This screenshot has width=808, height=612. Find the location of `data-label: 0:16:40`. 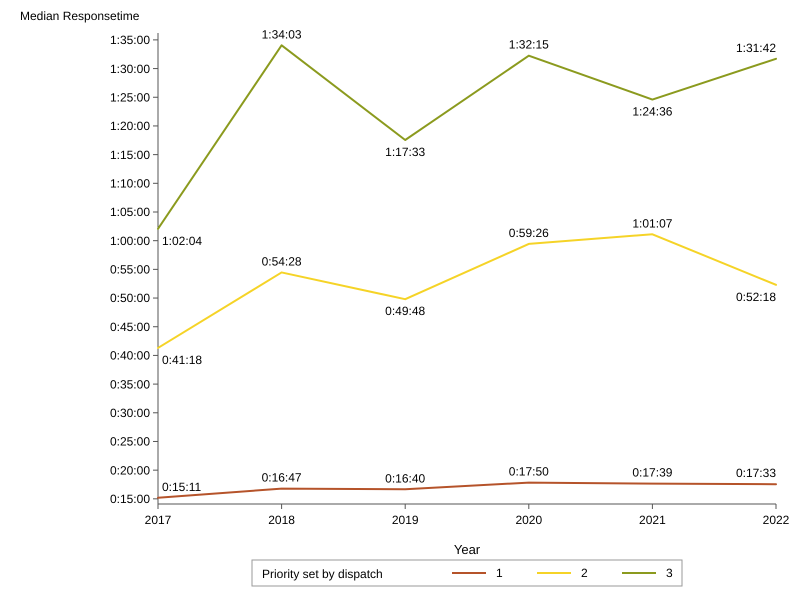

data-label: 0:16:40 is located at coordinates (405, 478).